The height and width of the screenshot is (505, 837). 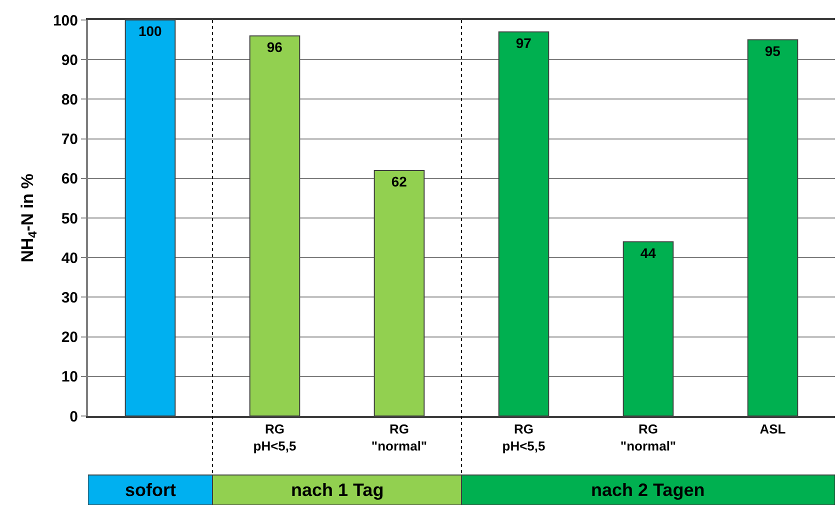 What do you see at coordinates (648, 490) in the screenshot?
I see `text: nach 2 Tagen` at bounding box center [648, 490].